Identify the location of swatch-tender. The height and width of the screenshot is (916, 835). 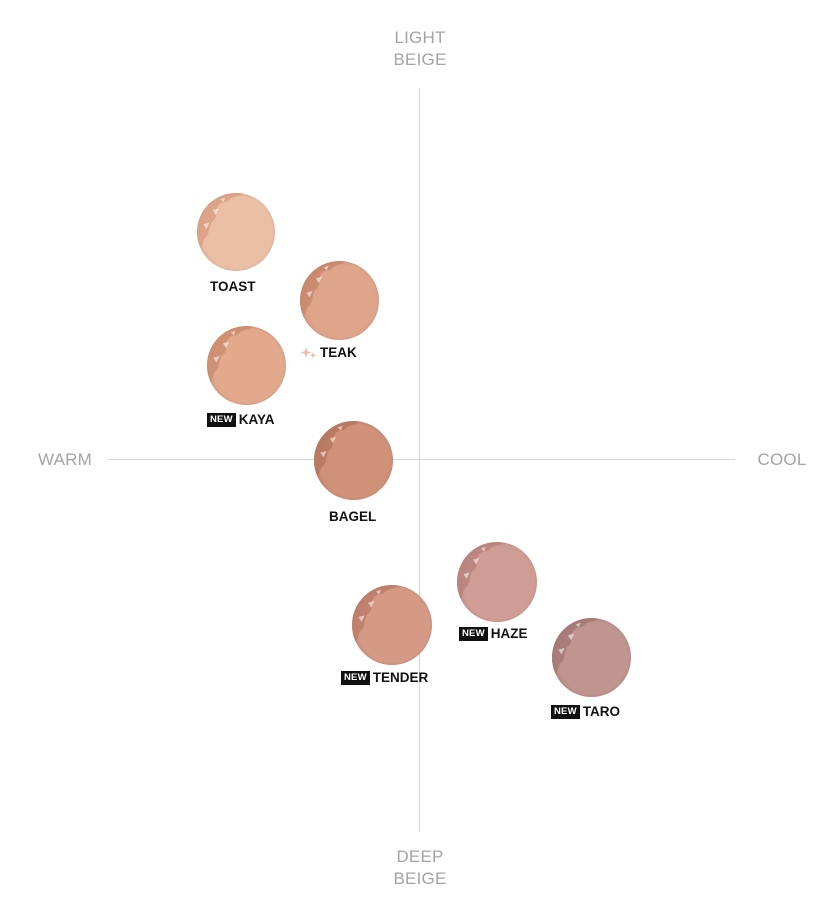
(392, 625).